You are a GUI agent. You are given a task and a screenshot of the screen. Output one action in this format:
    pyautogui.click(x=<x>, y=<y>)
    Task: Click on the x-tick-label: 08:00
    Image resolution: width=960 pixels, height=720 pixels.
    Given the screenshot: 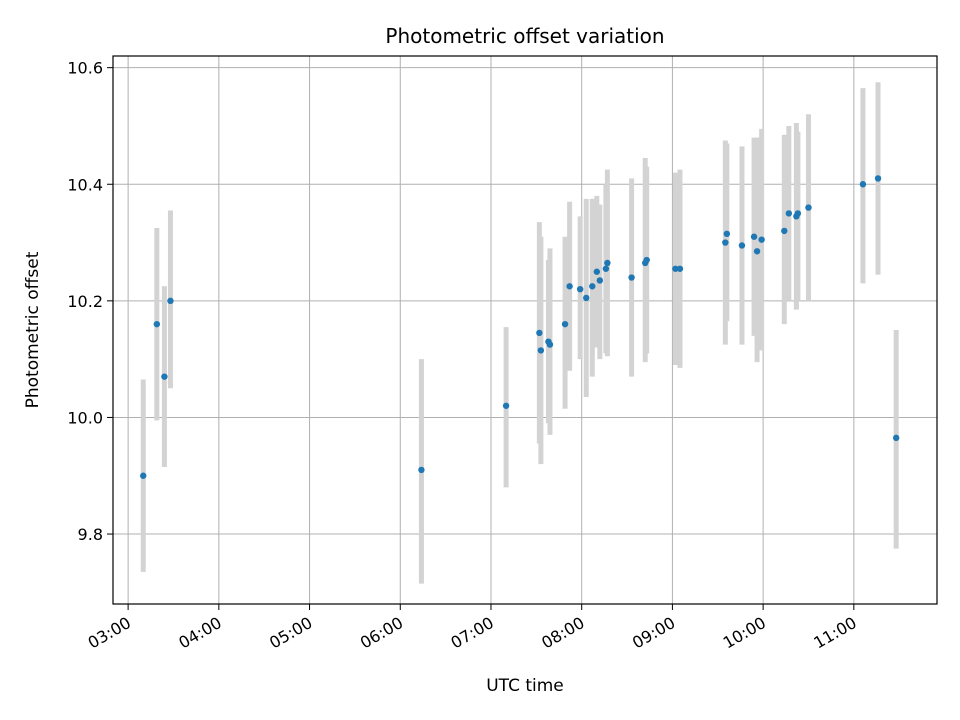 What is the action you would take?
    pyautogui.click(x=562, y=633)
    